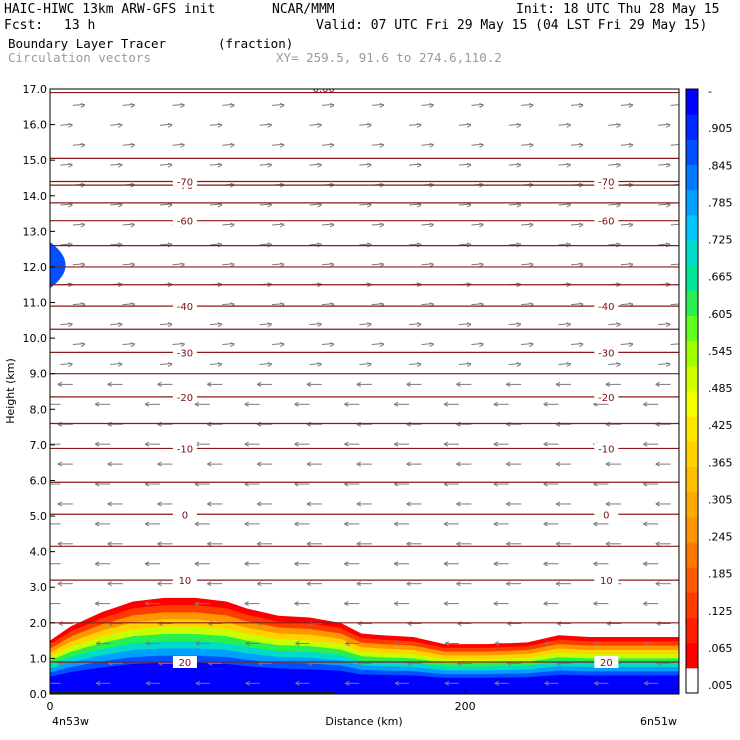 This screenshot has height=740, width=740. Describe the element at coordinates (256, 43) in the screenshot. I see `field1-units: (fraction)` at that location.